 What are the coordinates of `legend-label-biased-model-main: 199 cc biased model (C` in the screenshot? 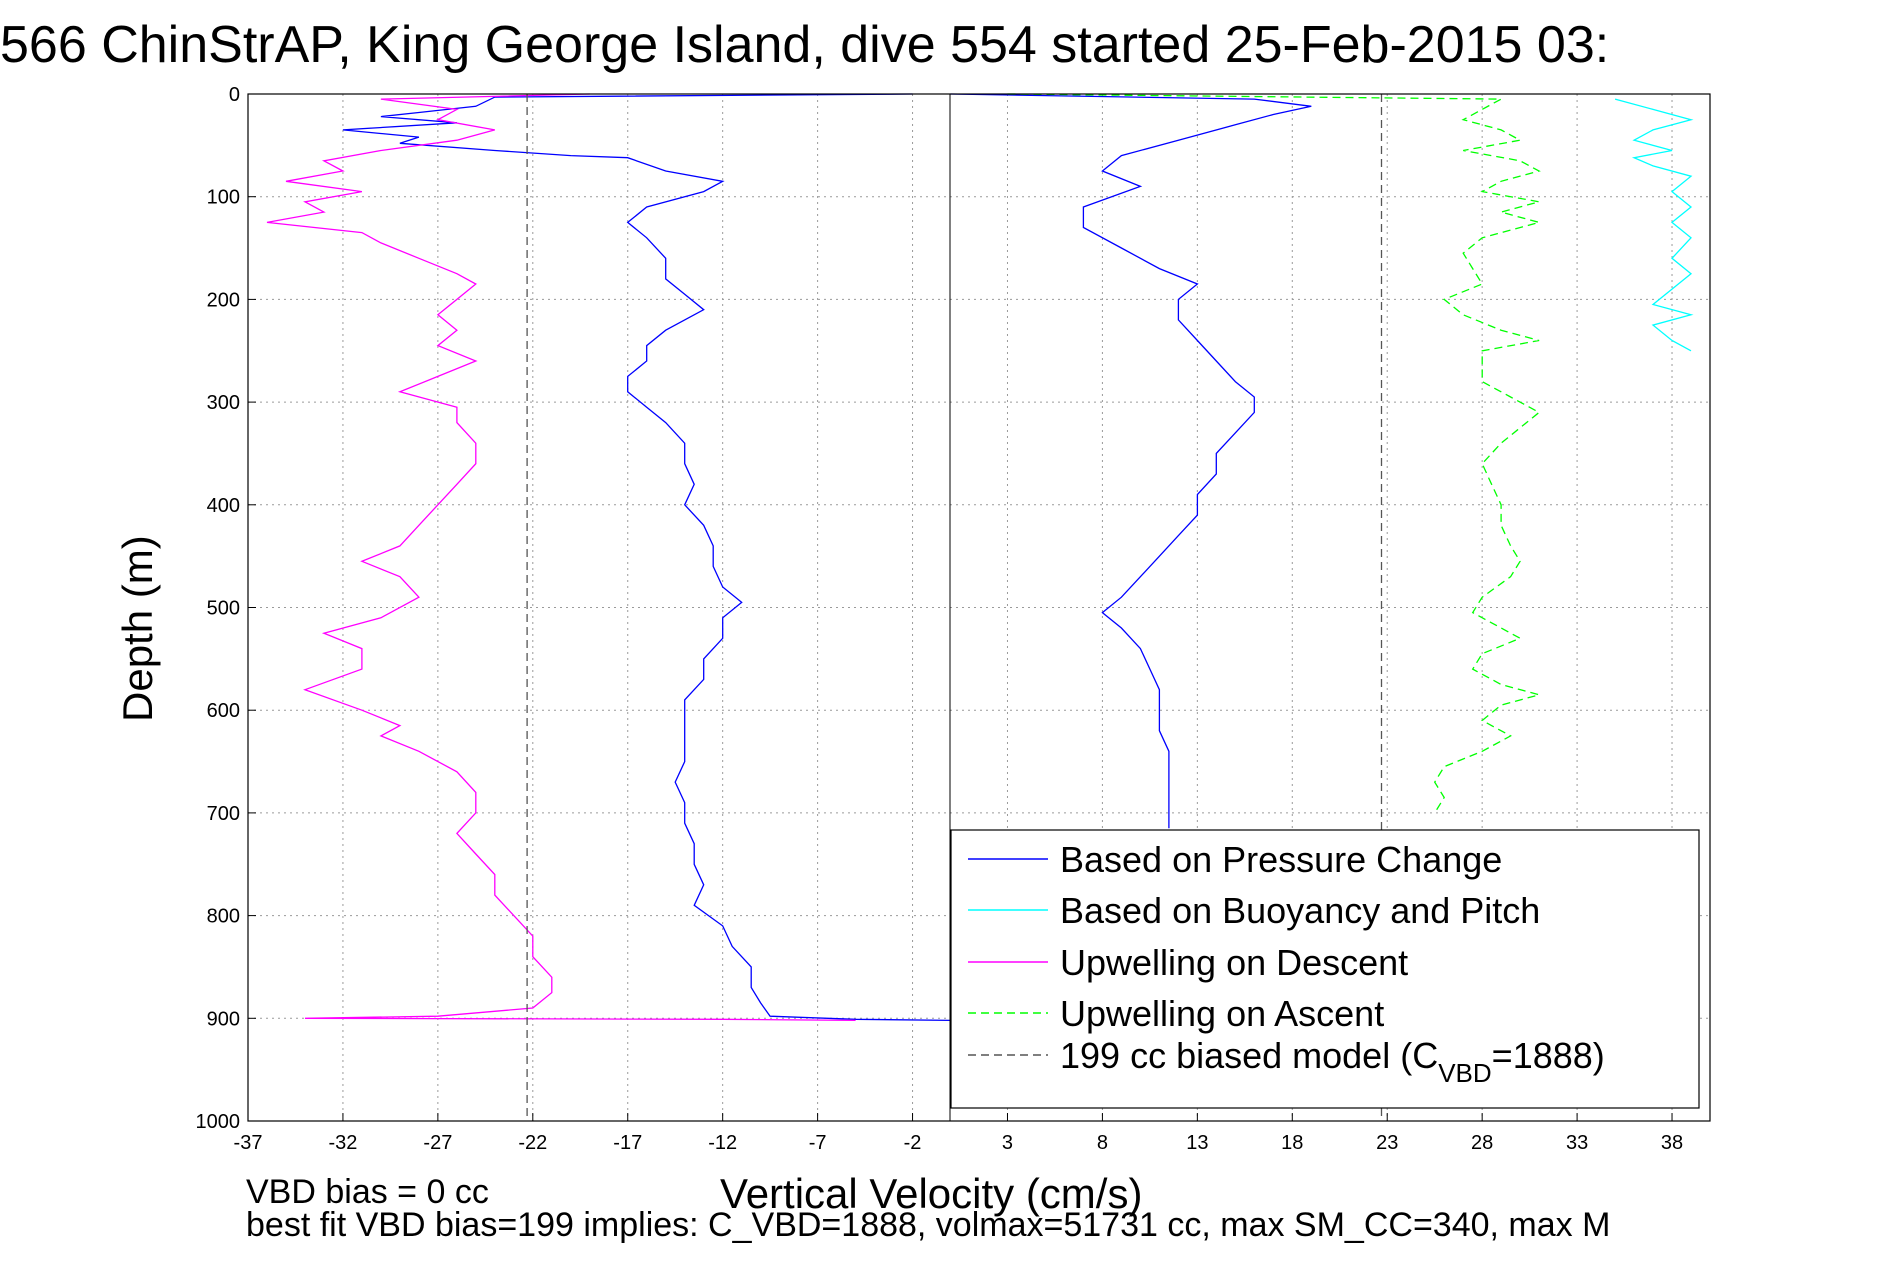 It's located at (1249, 1055).